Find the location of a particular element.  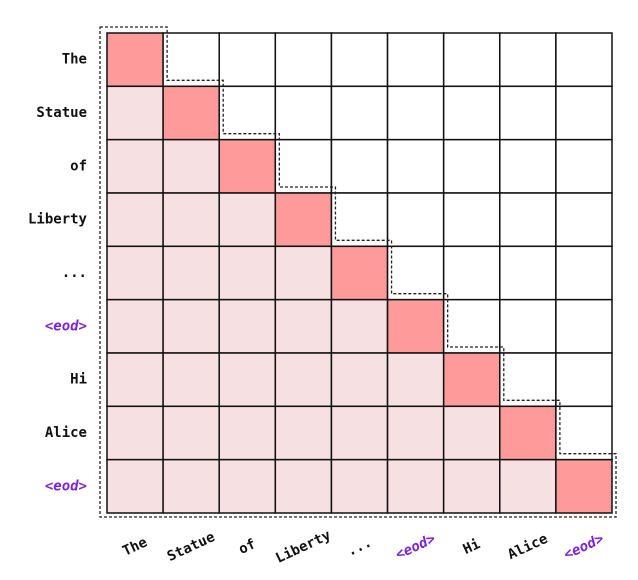

row-label: The is located at coordinates (74, 60).